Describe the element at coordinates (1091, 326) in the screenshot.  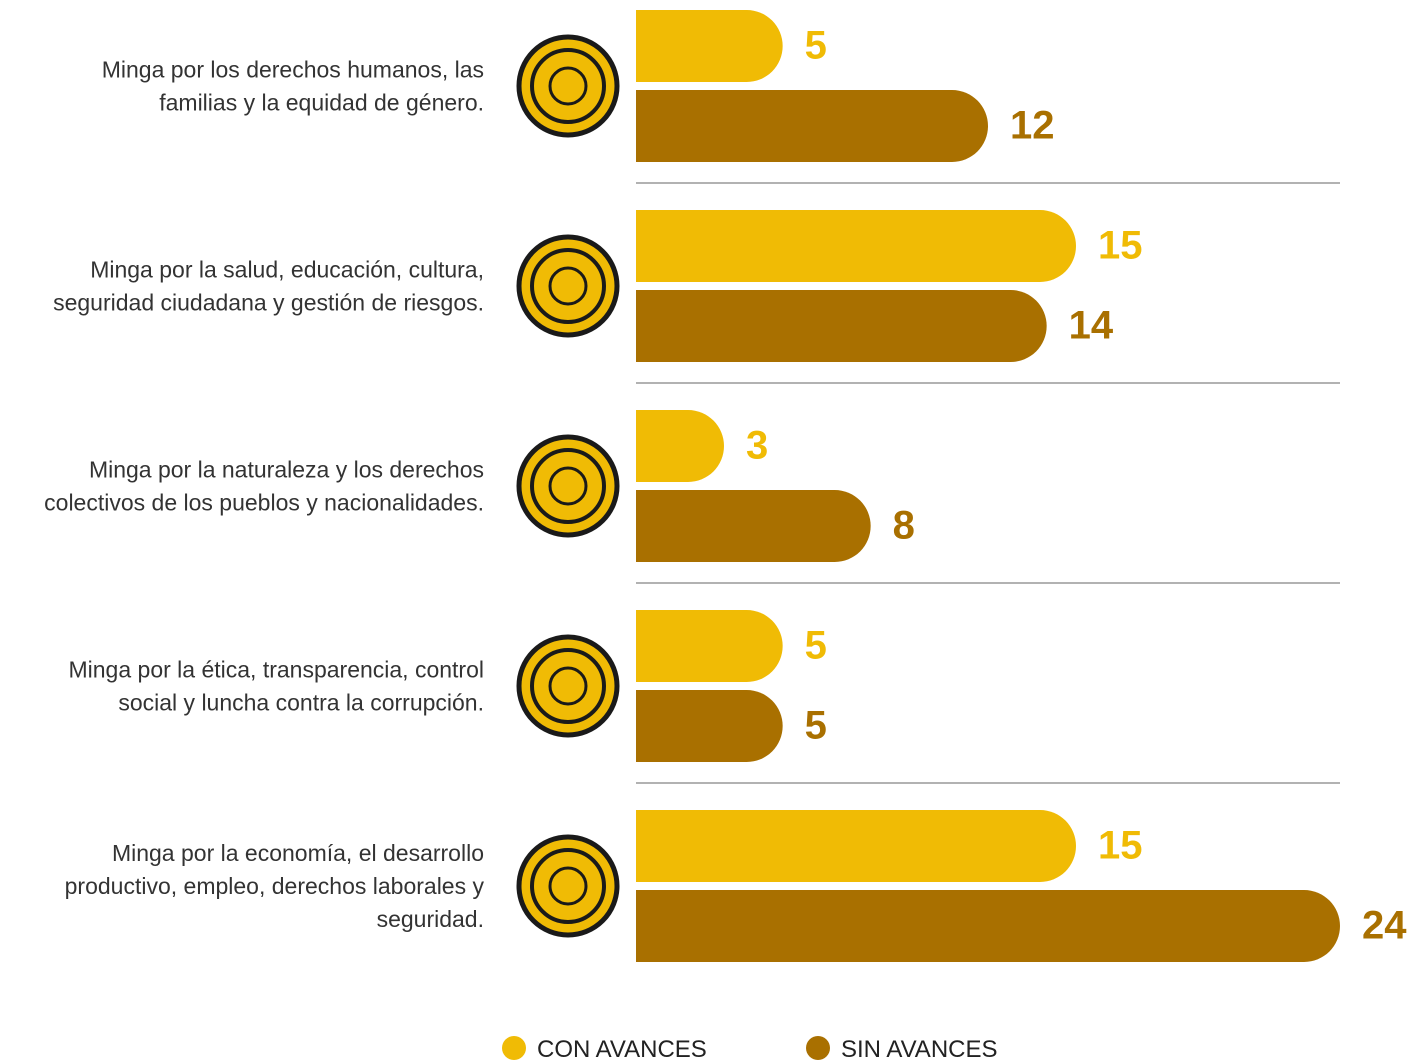
I see `value-label: 14` at that location.